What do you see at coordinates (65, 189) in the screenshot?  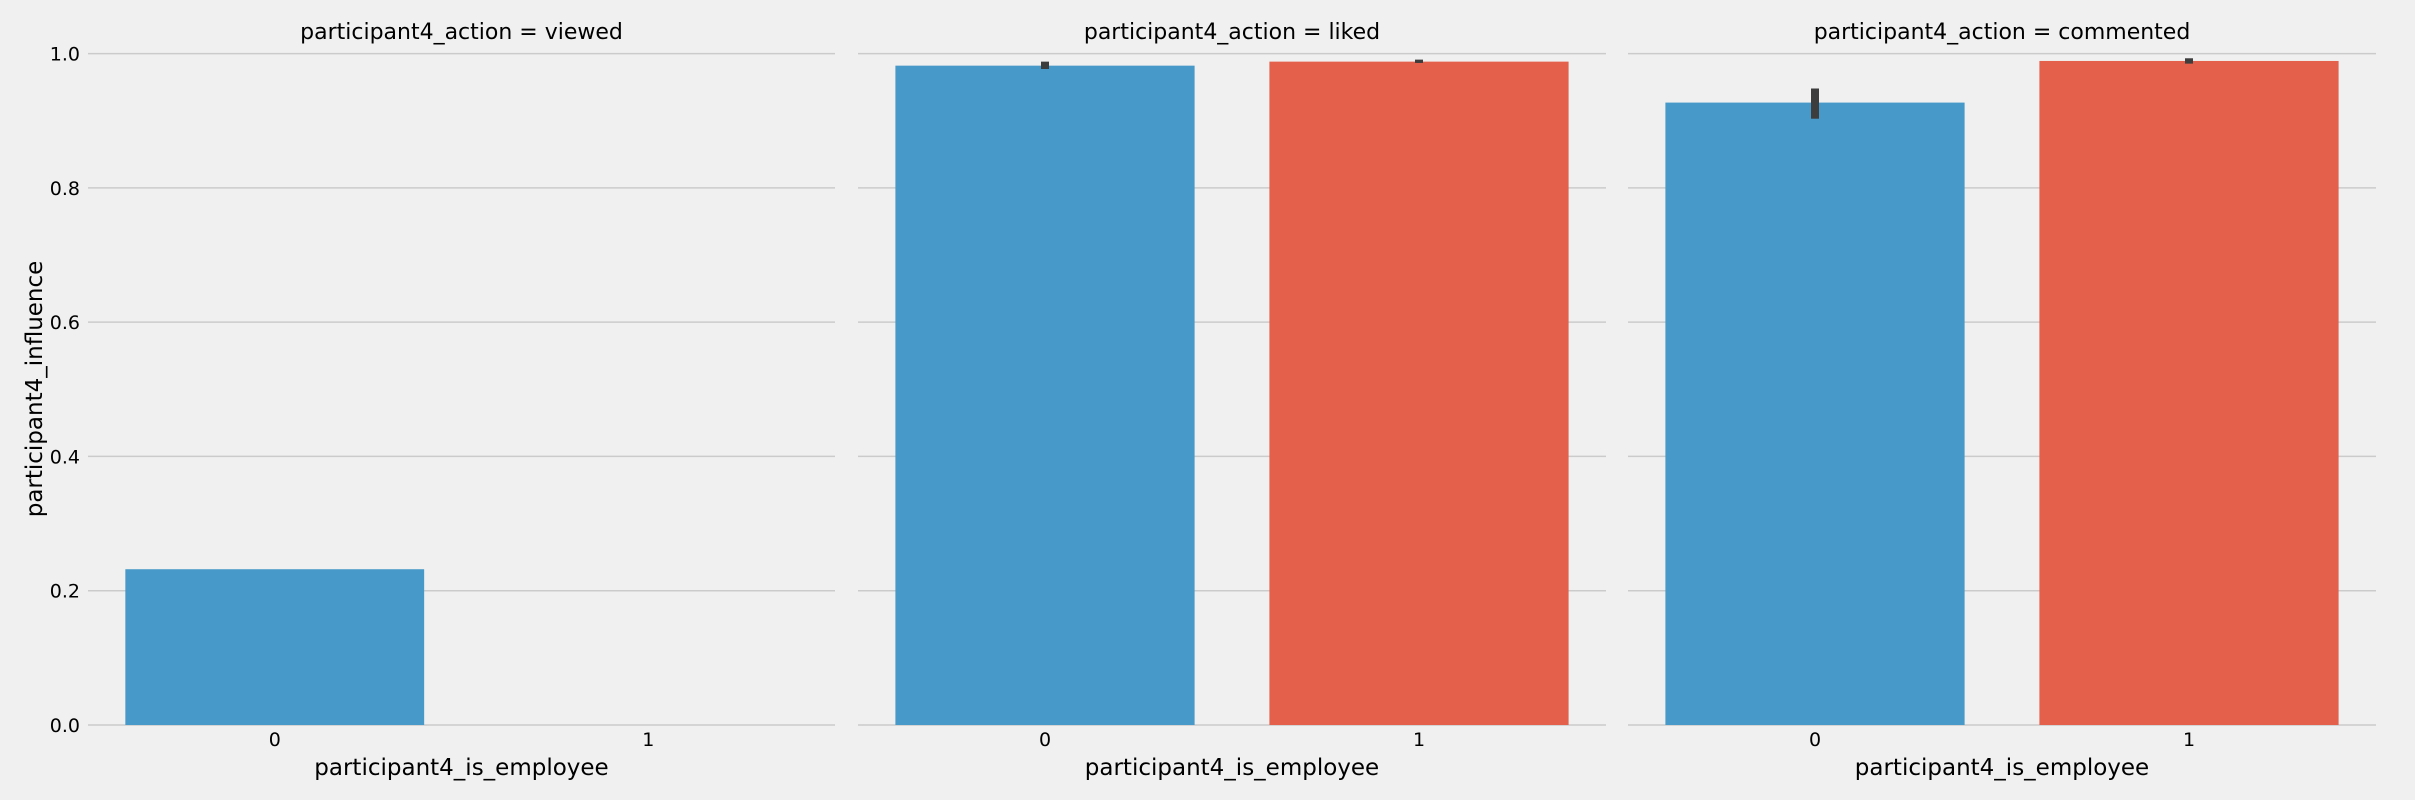 I see `y-tick-label: 0.8` at bounding box center [65, 189].